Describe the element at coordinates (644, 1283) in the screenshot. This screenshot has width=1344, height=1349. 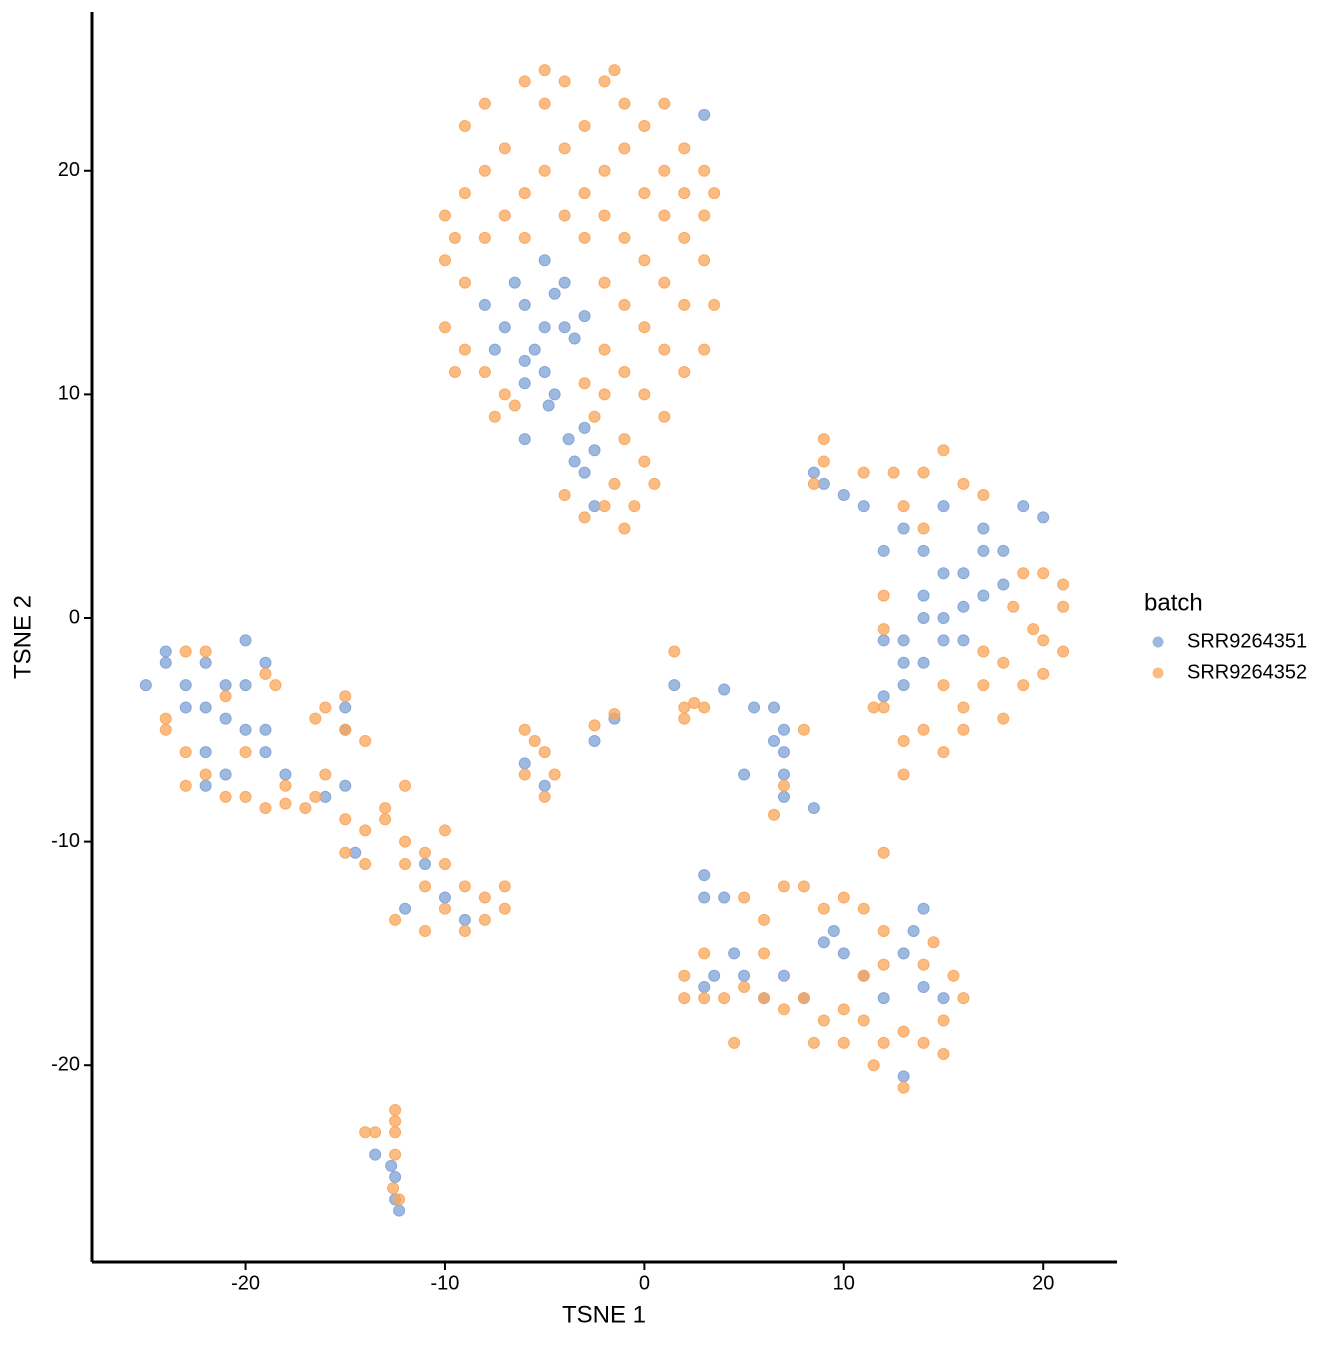
I see `x-tick-label: 0` at that location.